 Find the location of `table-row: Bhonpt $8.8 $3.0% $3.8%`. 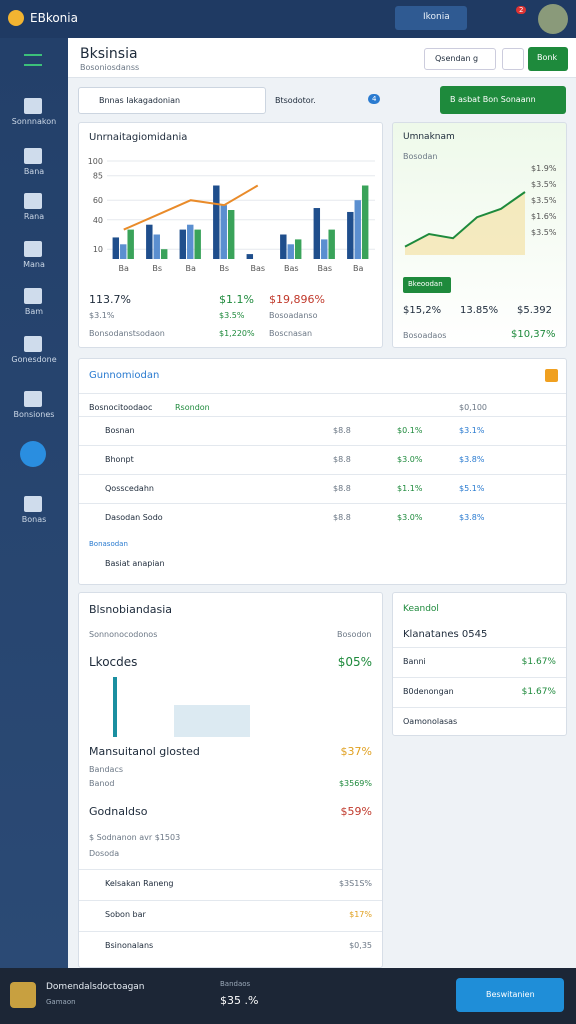

table-row: Bhonpt $8.8 $3.0% $3.8% is located at coordinates (322, 459).